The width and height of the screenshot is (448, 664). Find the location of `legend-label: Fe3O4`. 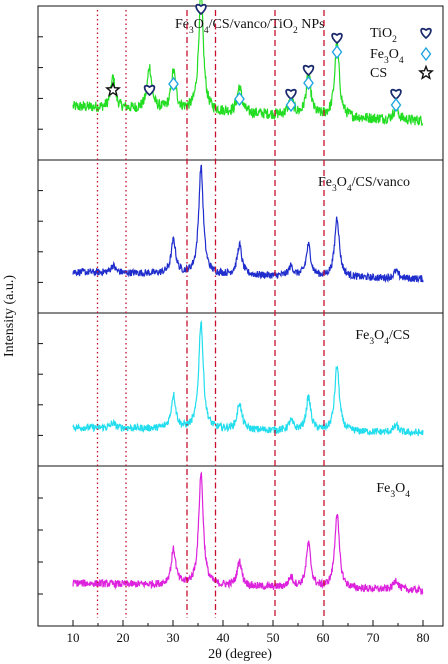

legend-label: Fe3O4 is located at coordinates (387, 56).